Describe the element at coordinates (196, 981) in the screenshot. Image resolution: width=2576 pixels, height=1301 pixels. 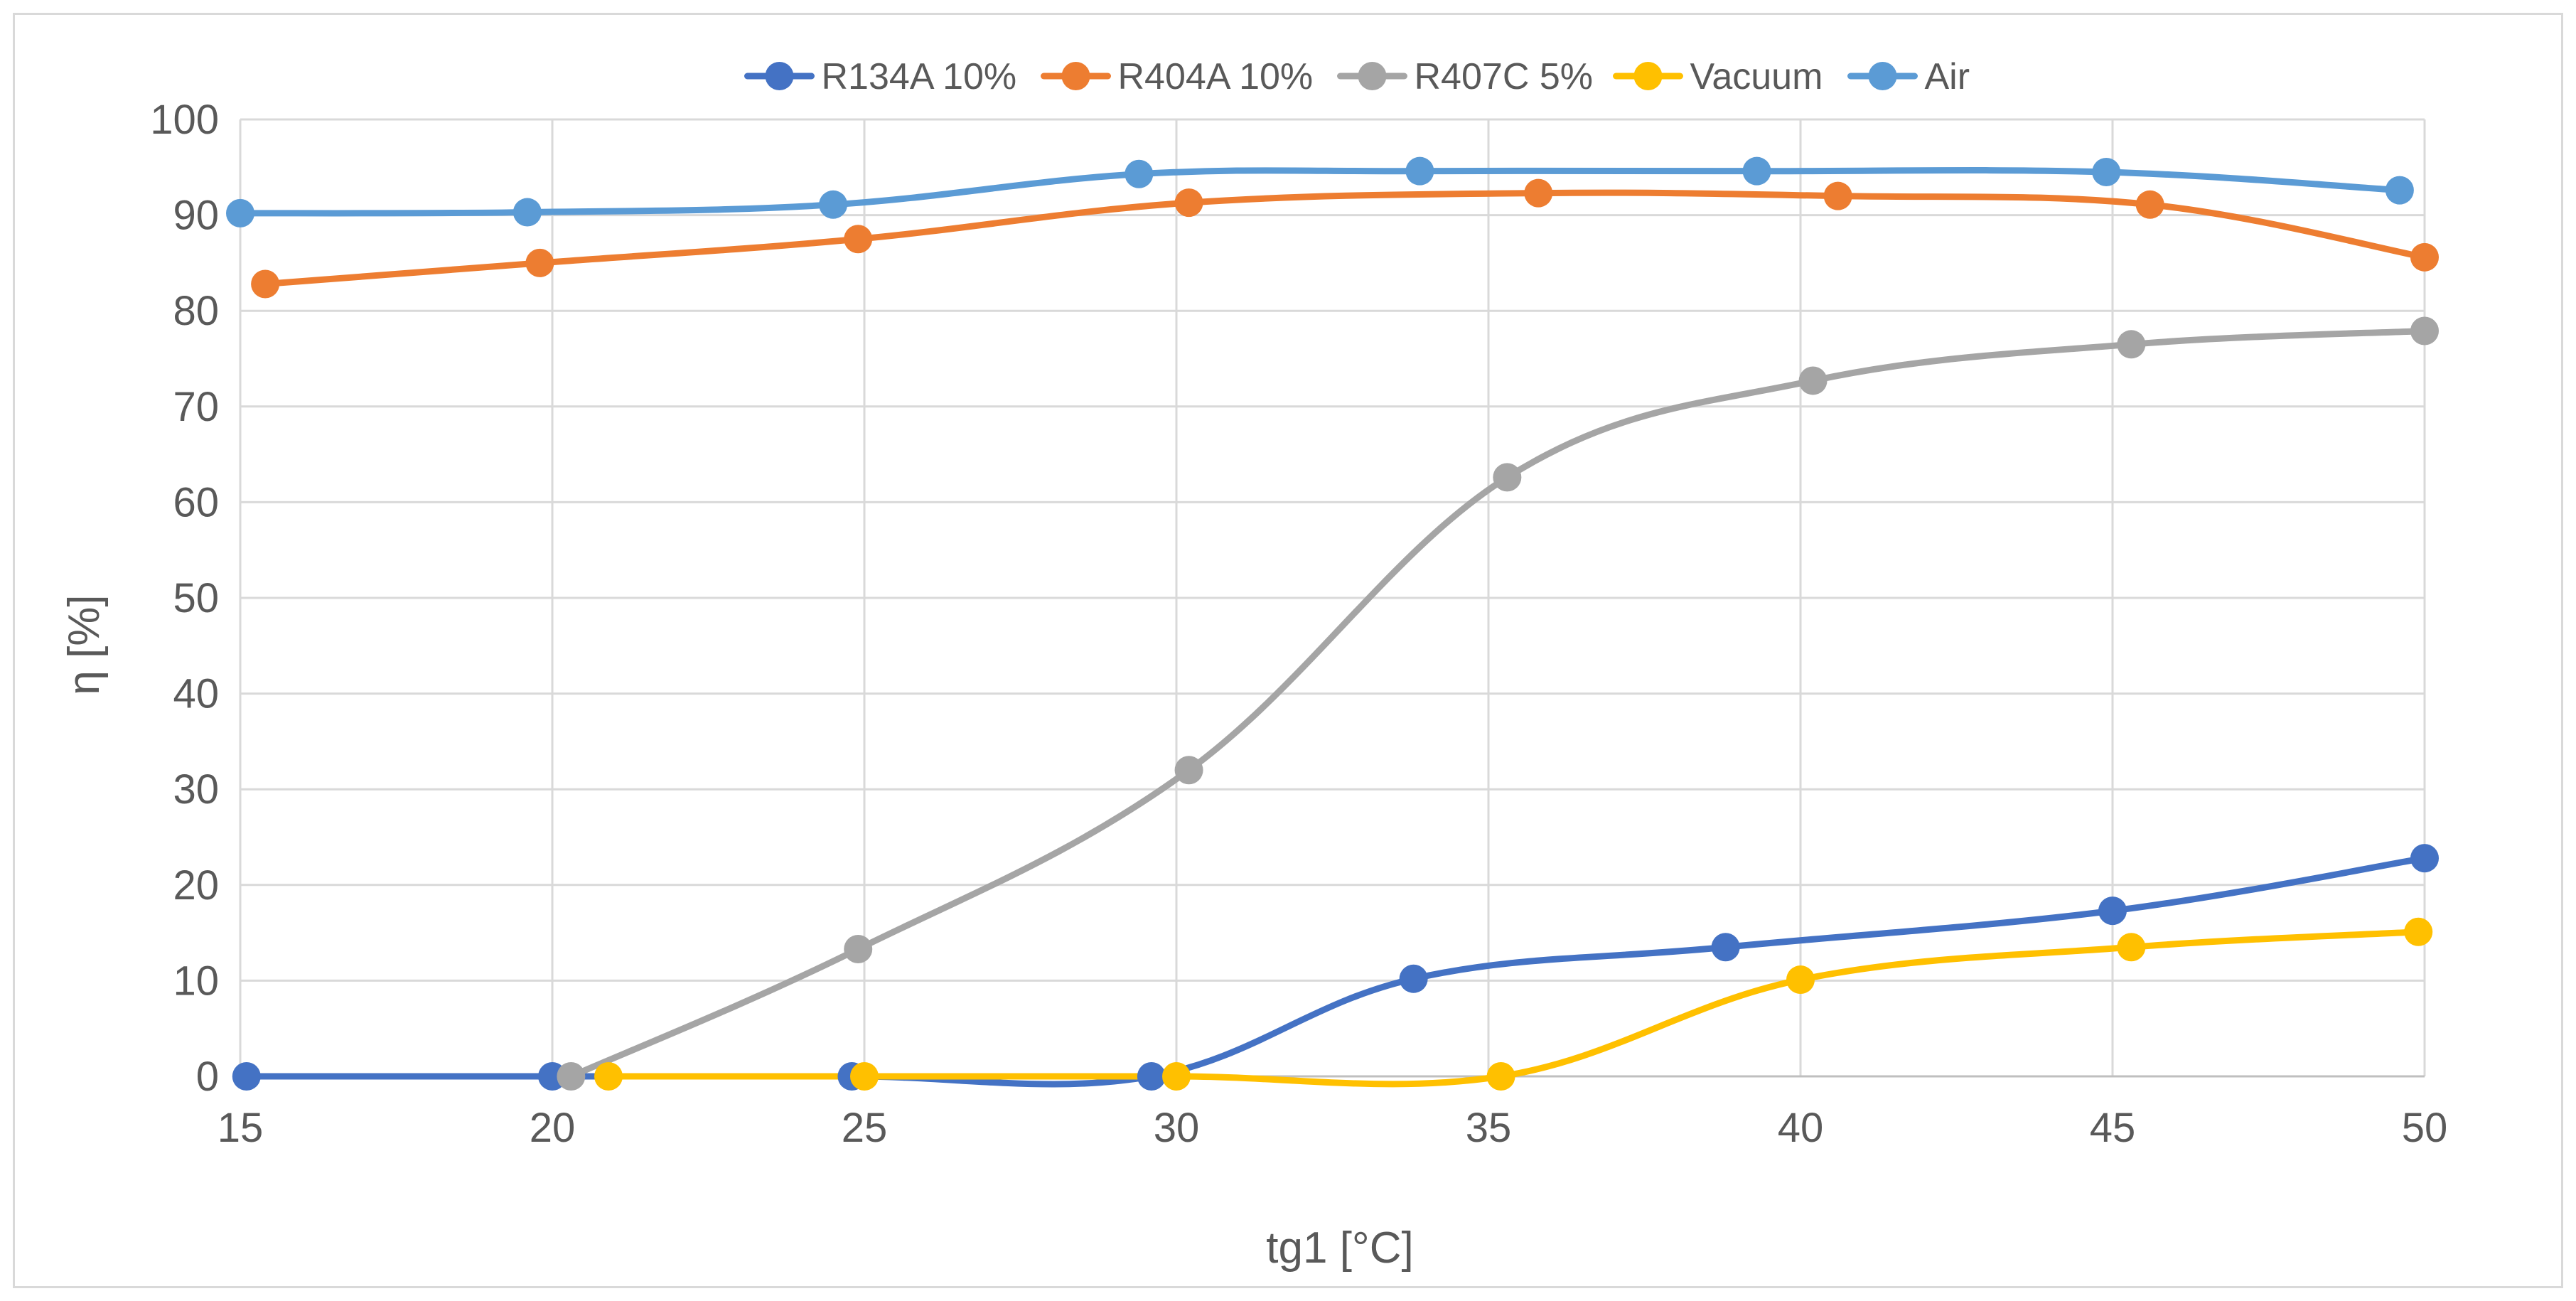
I see `y-tick-label: 10` at that location.